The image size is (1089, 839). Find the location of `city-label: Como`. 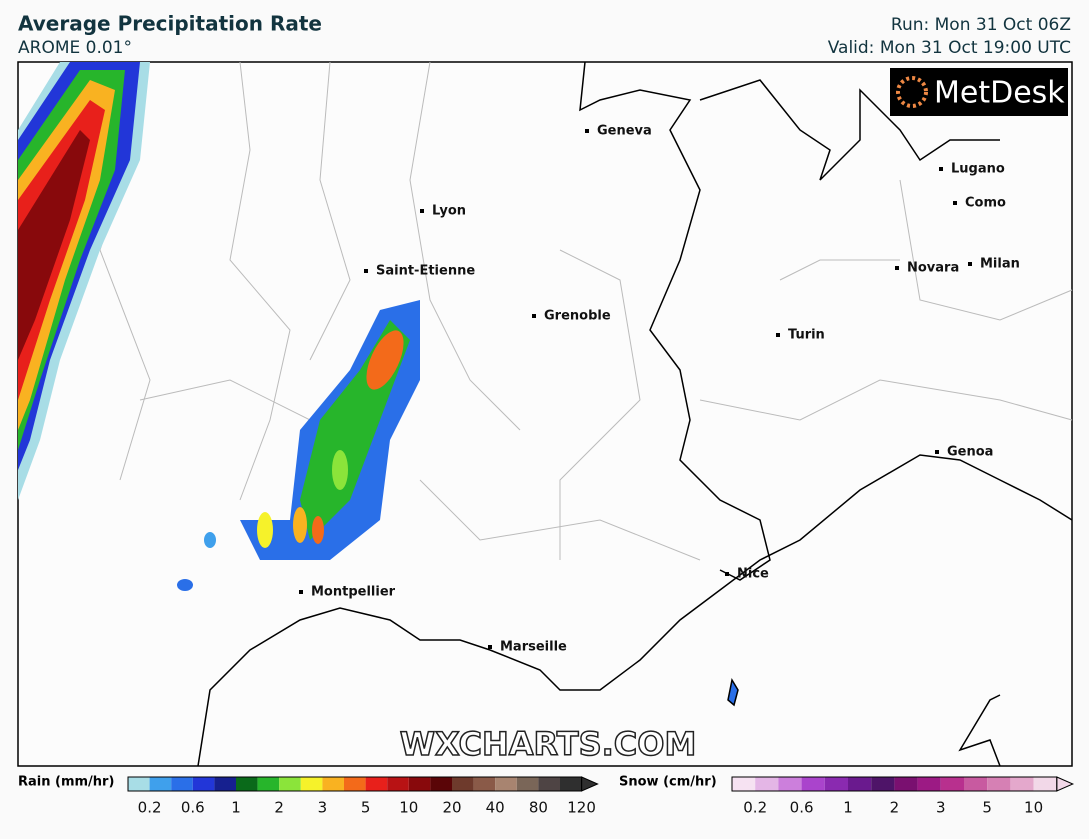

city-label: Como is located at coordinates (985, 203).